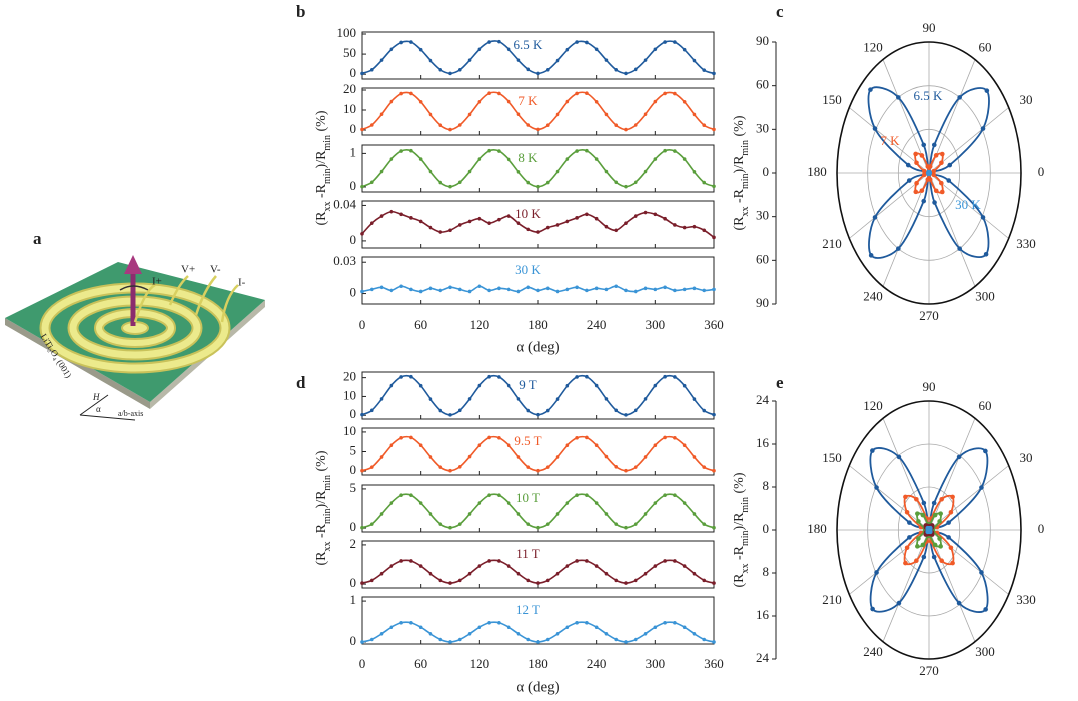  What do you see at coordinates (205, 295) in the screenshot?
I see `wire` at bounding box center [205, 295].